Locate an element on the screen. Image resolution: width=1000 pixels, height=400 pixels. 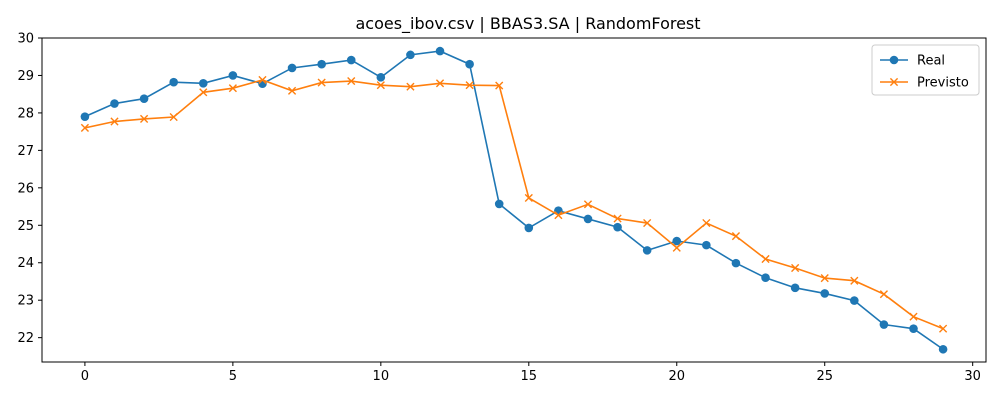
y-tick-label: 23 is located at coordinates (25, 301).